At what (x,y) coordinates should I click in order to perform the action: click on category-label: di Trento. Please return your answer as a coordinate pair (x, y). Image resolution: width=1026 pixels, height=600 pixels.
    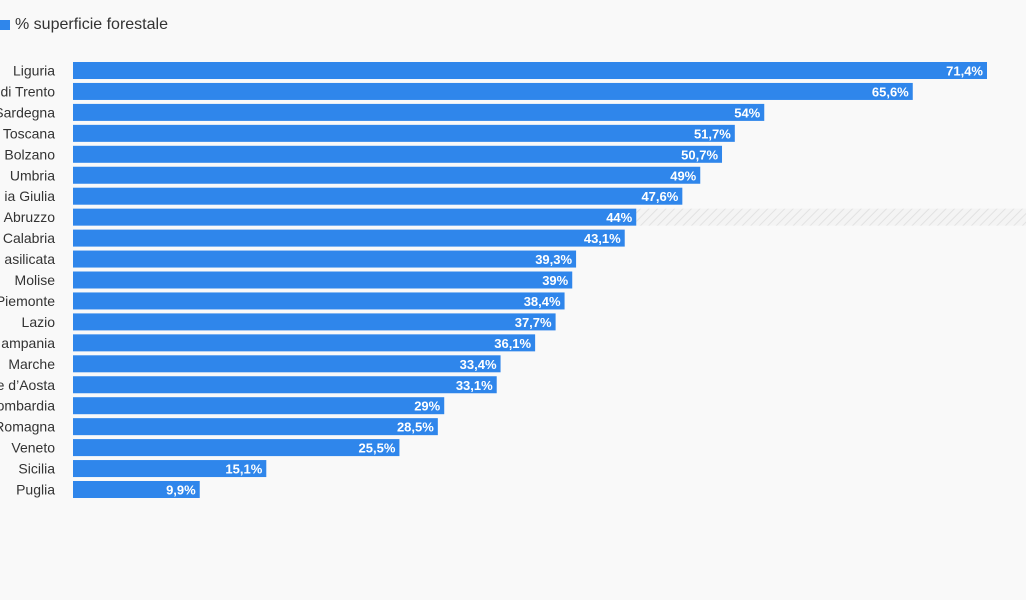
    Looking at the image, I should click on (28, 91).